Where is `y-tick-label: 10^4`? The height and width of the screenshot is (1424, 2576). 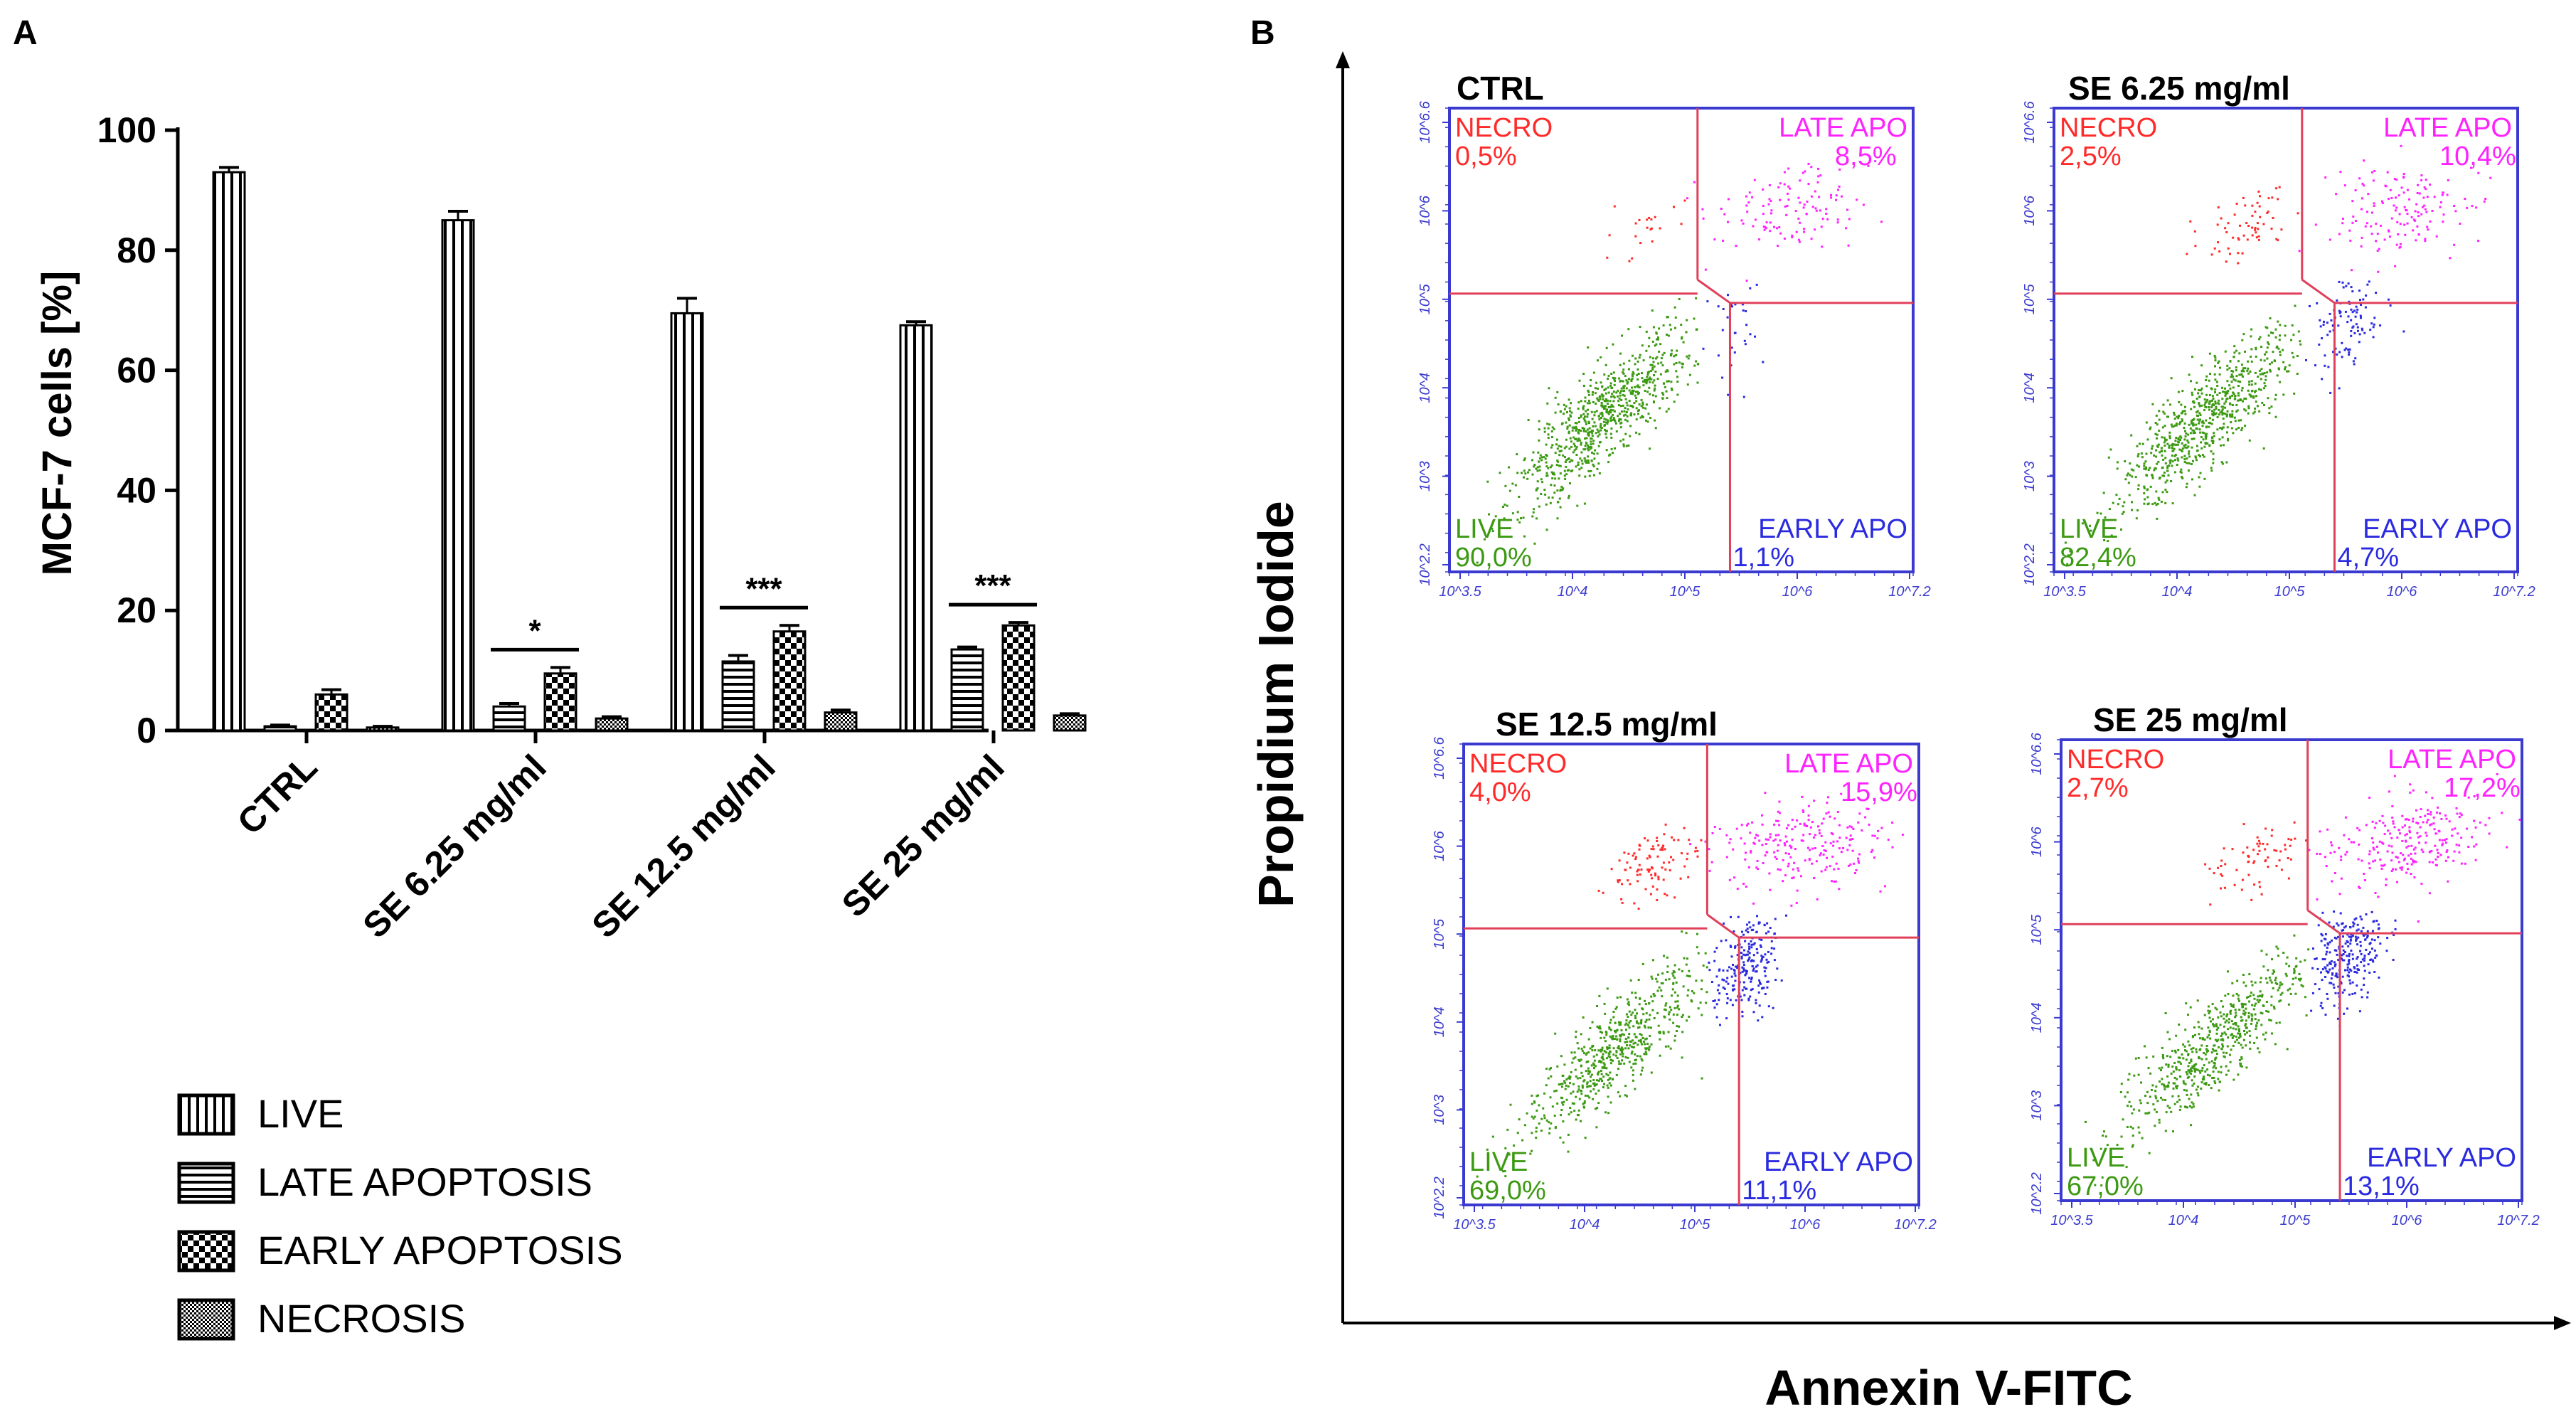 y-tick-label: 10^4 is located at coordinates (1425, 388).